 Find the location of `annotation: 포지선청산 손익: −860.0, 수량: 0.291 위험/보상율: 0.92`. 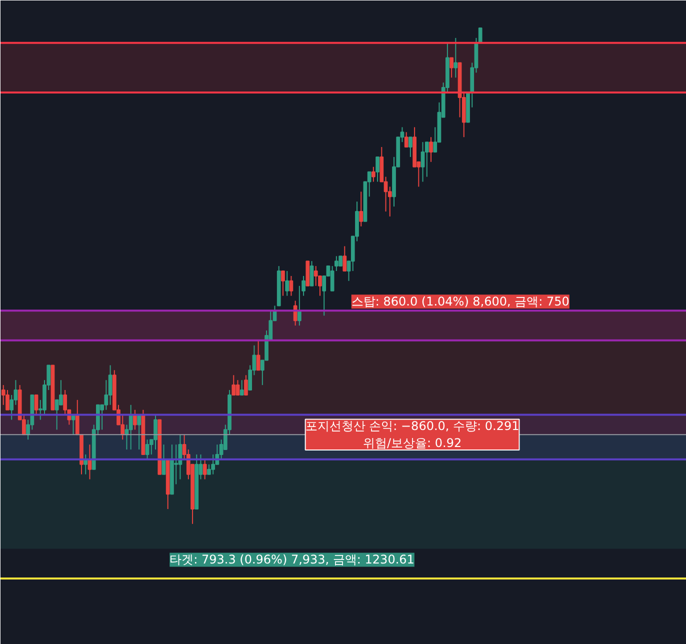

annotation: 포지선청산 손익: −860.0, 수량: 0.291 위험/보상율: 0.92 is located at coordinates (412, 434).